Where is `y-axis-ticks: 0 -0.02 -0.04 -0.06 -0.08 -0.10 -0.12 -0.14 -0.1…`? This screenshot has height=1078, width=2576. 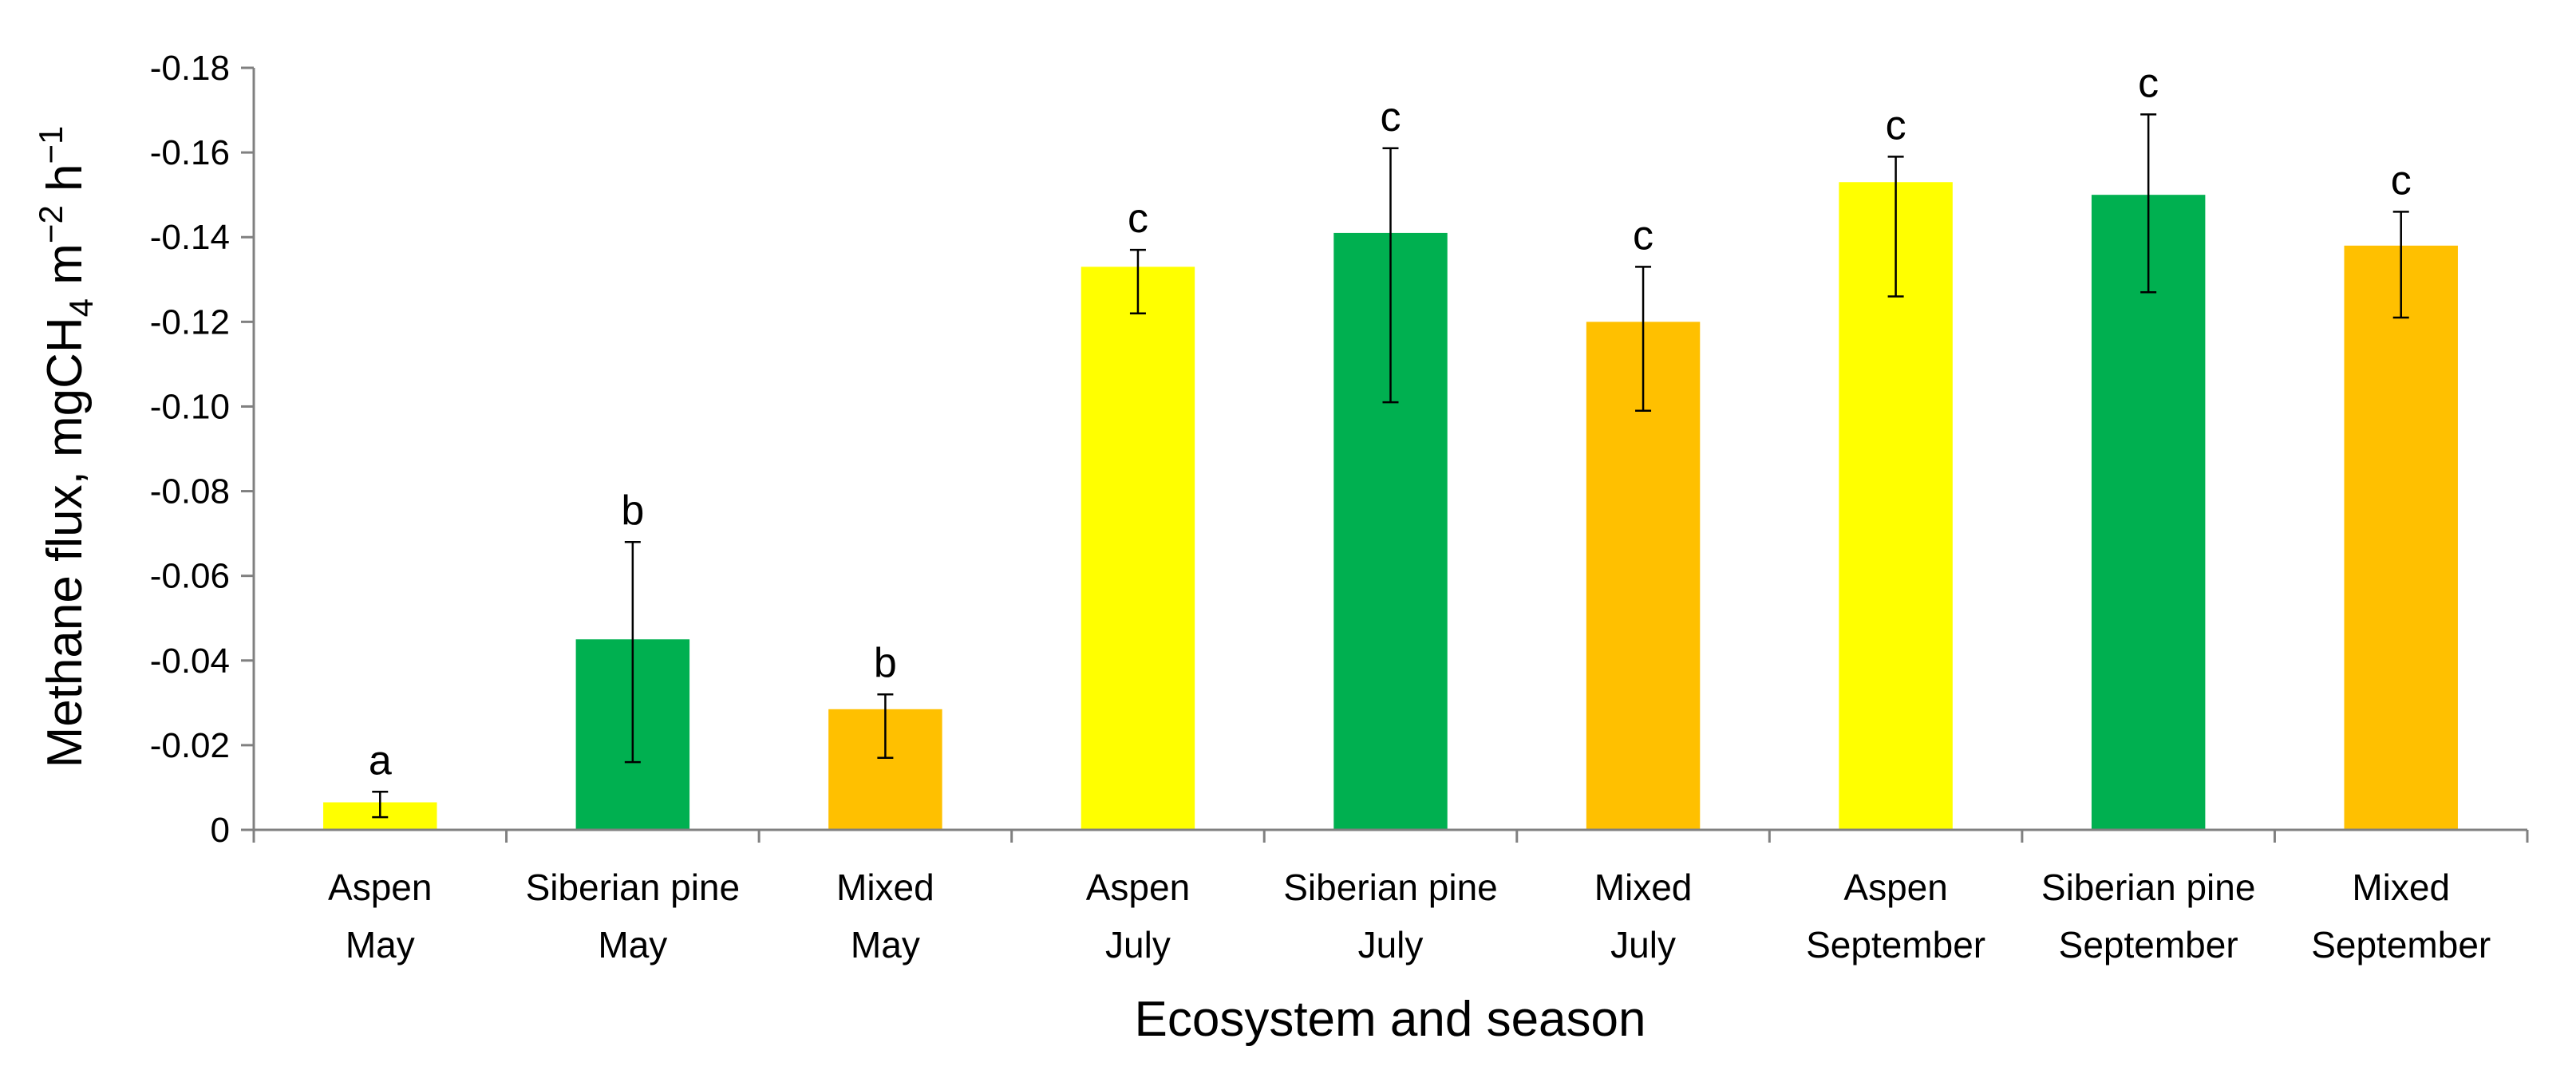 y-axis-ticks: 0 -0.02 -0.04 -0.06 -0.08 -0.10 -0.12 -0.14 -0.1… is located at coordinates (202, 449).